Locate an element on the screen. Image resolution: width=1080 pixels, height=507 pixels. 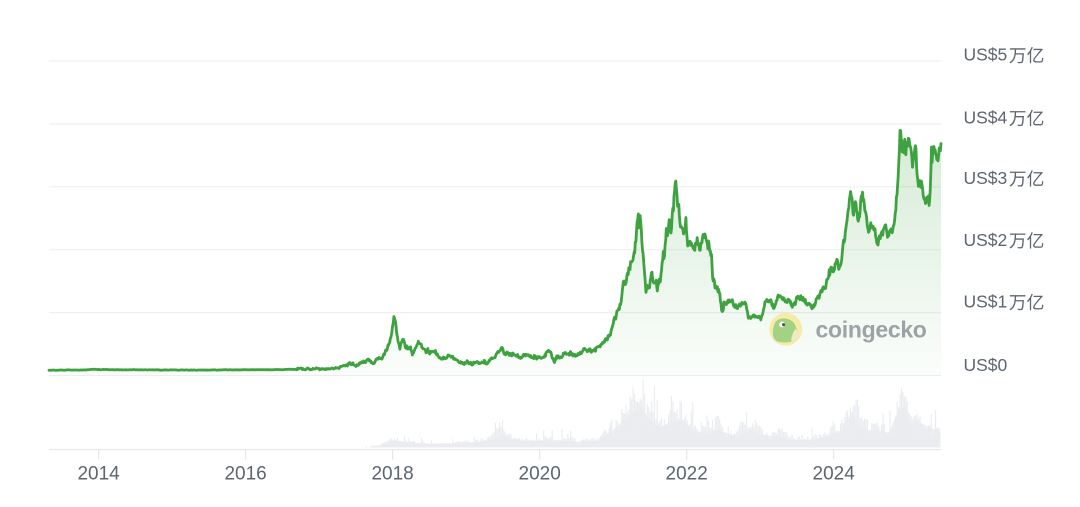
svg-text: 2016 is located at coordinates (245, 474).